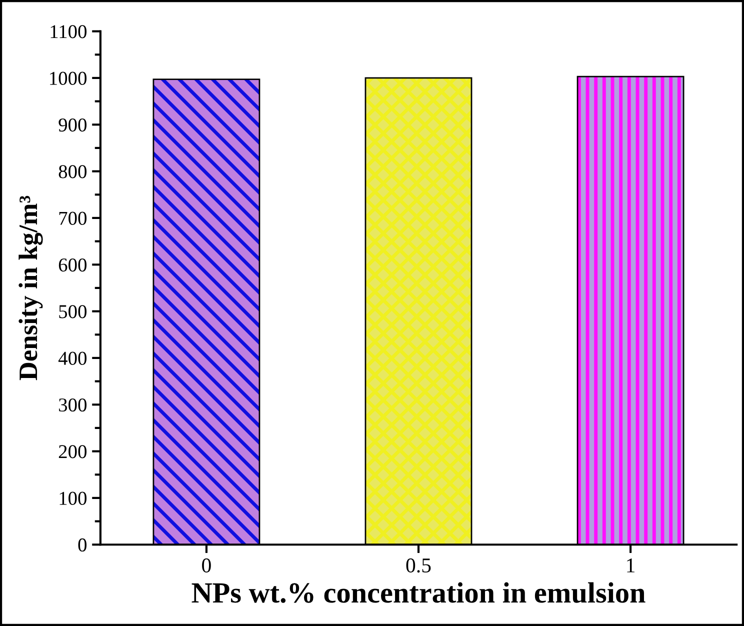 The image size is (744, 626). What do you see at coordinates (68, 78) in the screenshot?
I see `y-tick-label: 1000` at bounding box center [68, 78].